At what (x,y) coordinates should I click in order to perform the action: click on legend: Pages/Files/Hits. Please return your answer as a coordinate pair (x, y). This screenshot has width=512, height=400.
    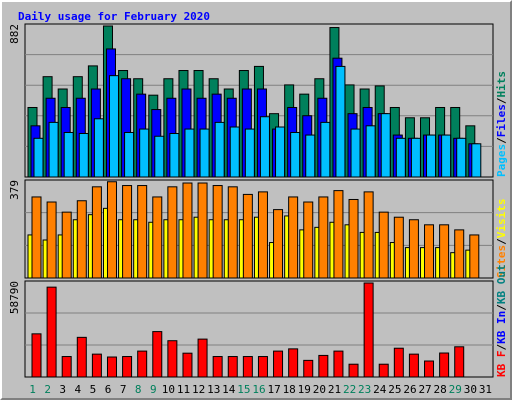
    Looking at the image, I should click on (501, 124).